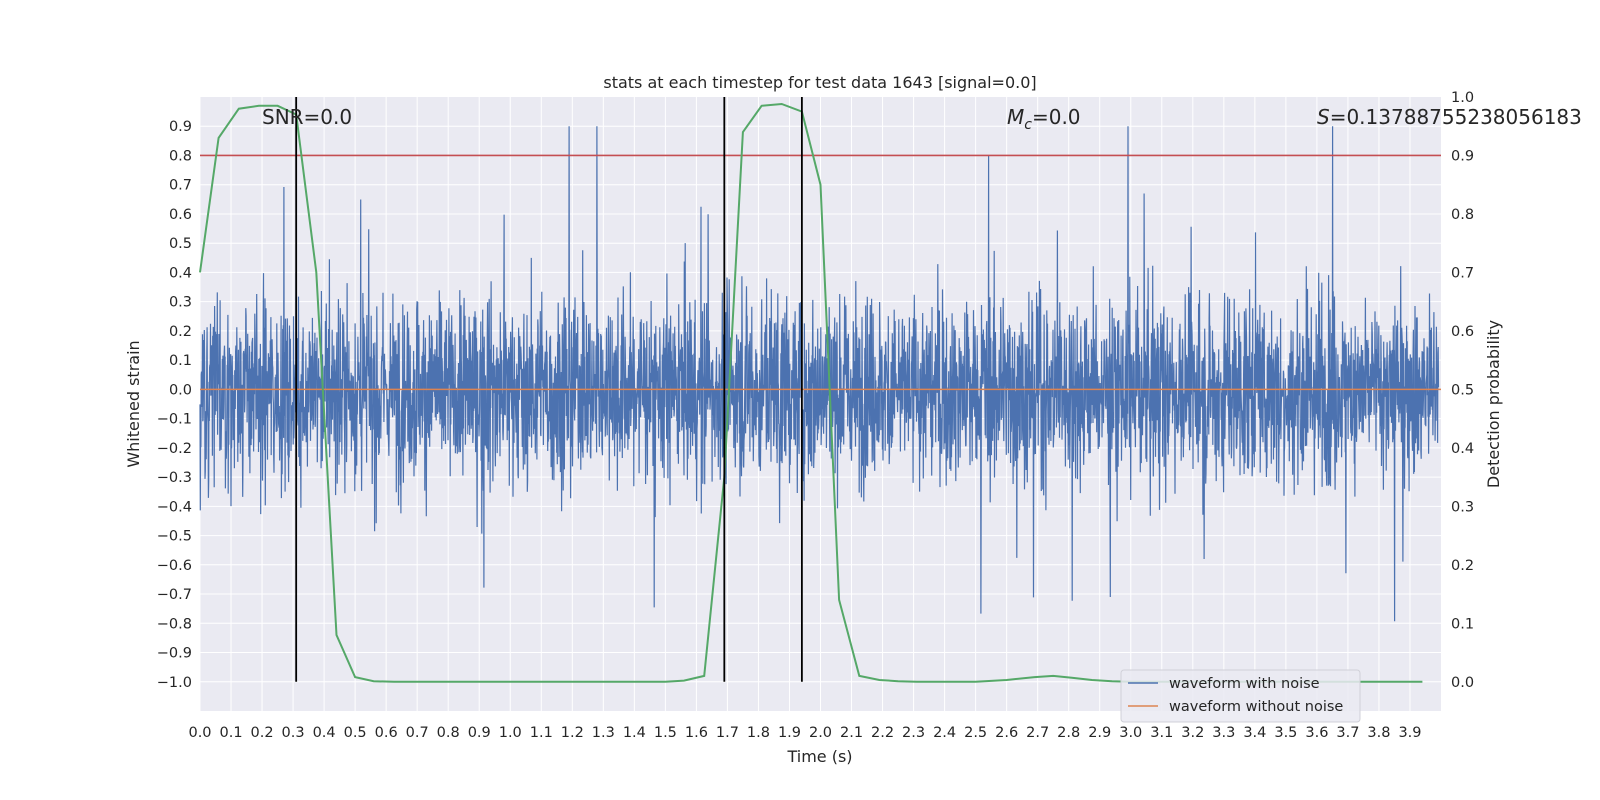  Describe the element at coordinates (541, 733) in the screenshot. I see `x-tick-label: 1.1` at that location.